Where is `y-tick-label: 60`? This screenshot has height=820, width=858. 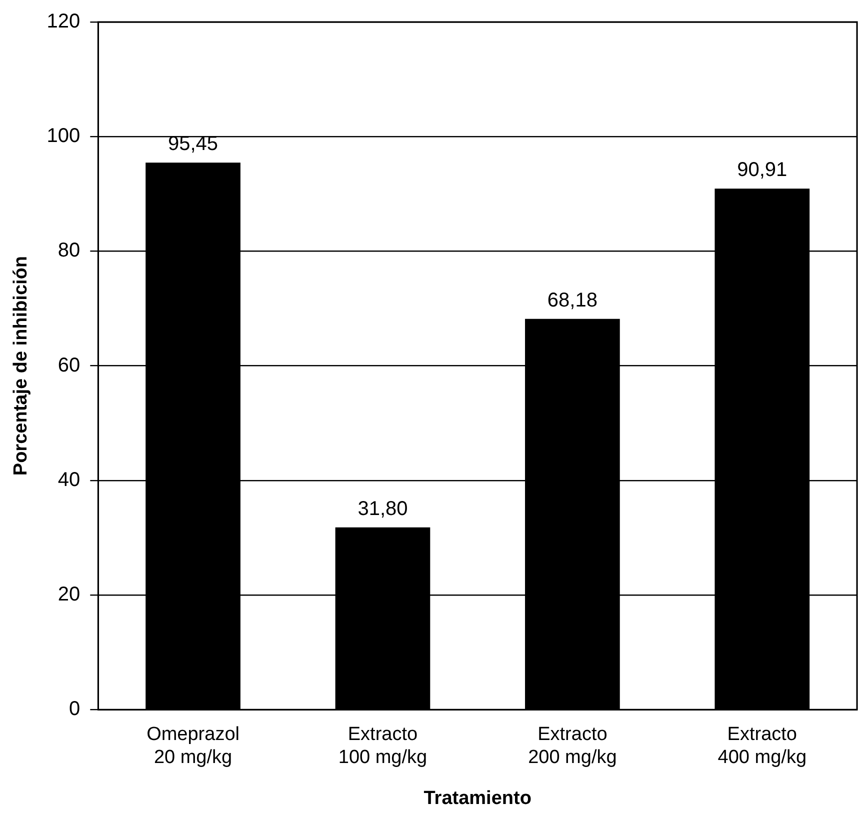 y-tick-label: 60 is located at coordinates (69, 365).